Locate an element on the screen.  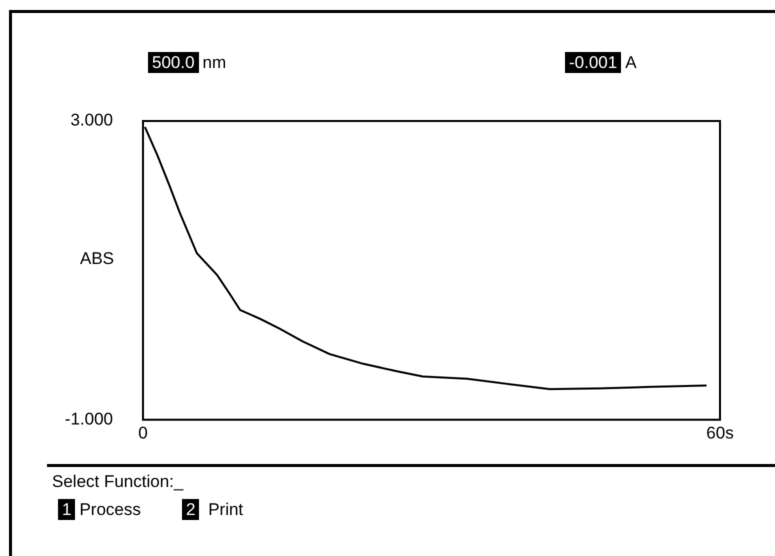
text: -0.001 A is located at coordinates (602, 62).